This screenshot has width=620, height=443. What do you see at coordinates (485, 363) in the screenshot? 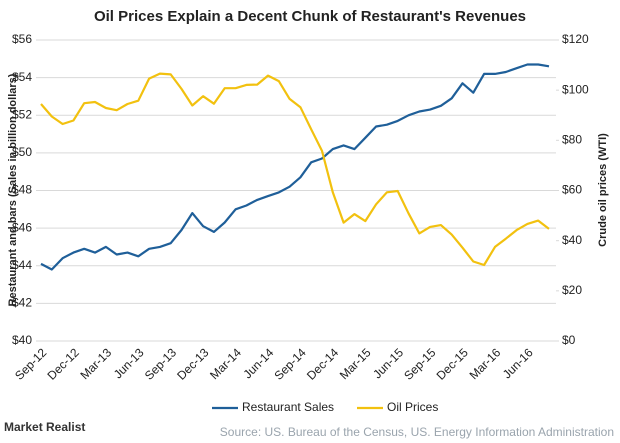
I see `x-tick-label: Mar-16` at bounding box center [485, 363].